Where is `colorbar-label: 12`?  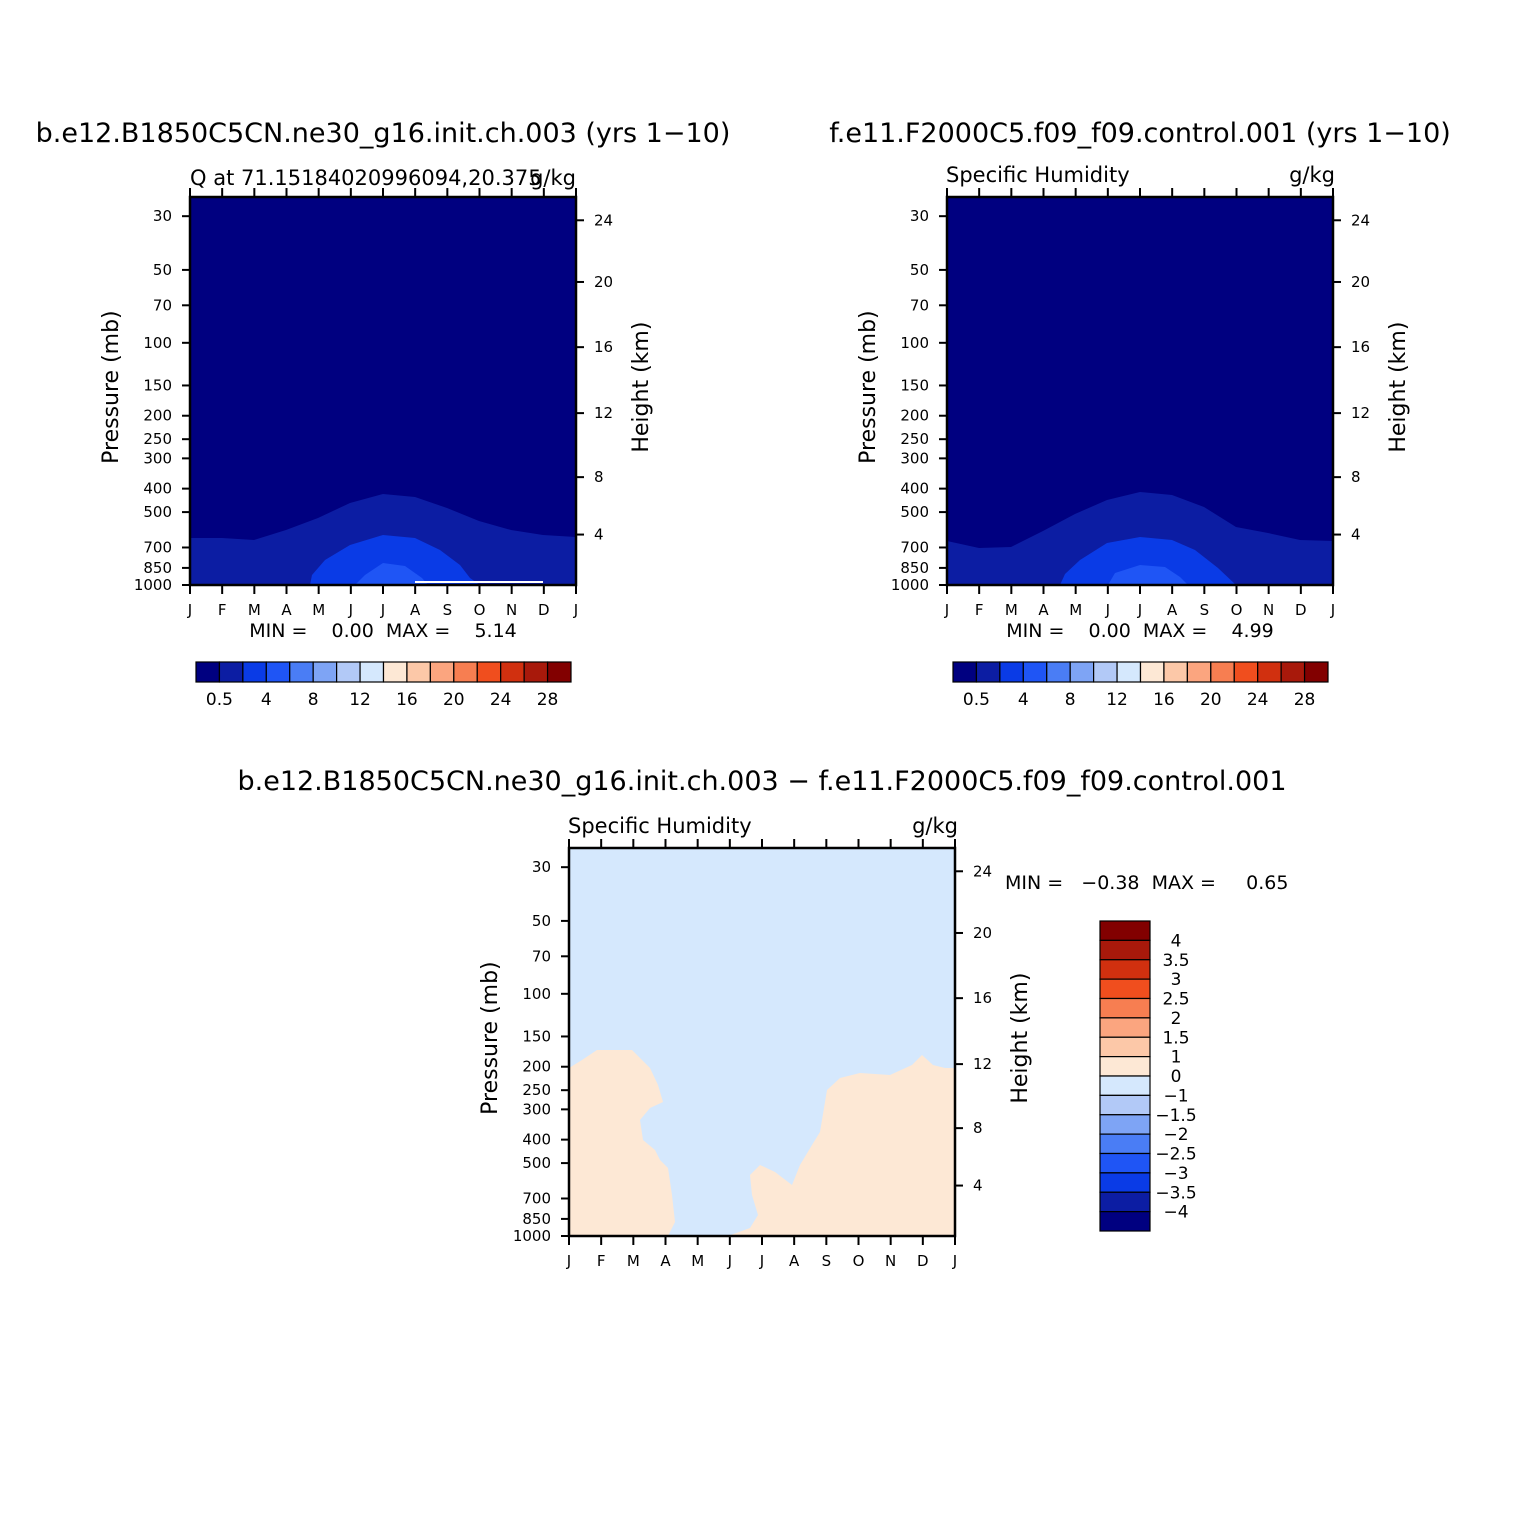
colorbar-label: 12 is located at coordinates (1117, 700).